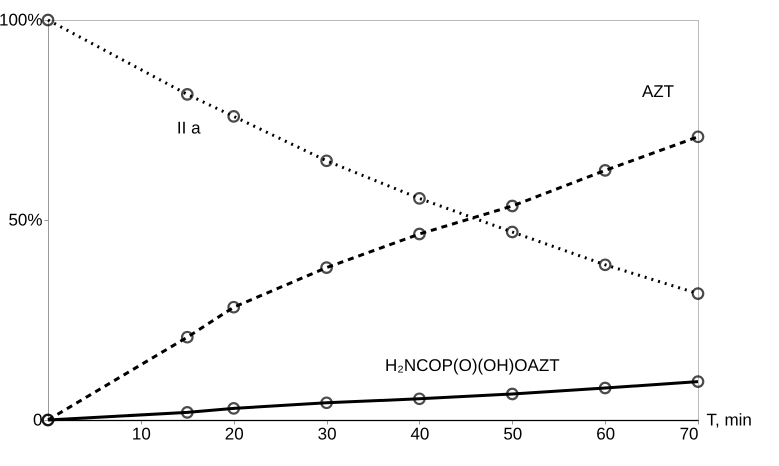 The image size is (779, 466). What do you see at coordinates (189, 128) in the screenshot?
I see `series-label: II a` at bounding box center [189, 128].